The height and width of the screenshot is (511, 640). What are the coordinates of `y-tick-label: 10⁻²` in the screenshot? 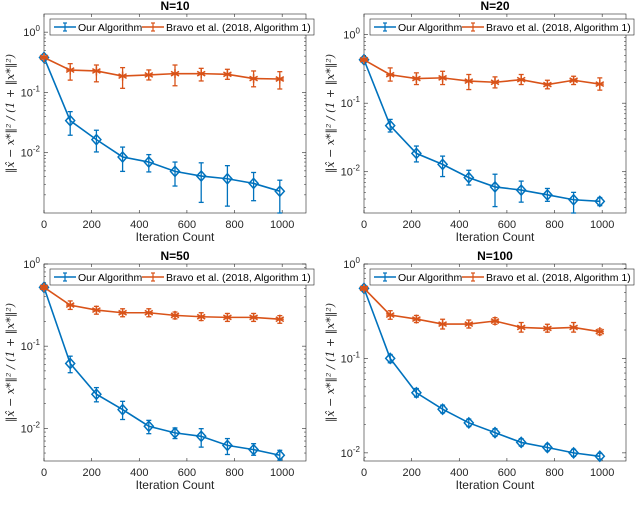 It's located at (31, 427).